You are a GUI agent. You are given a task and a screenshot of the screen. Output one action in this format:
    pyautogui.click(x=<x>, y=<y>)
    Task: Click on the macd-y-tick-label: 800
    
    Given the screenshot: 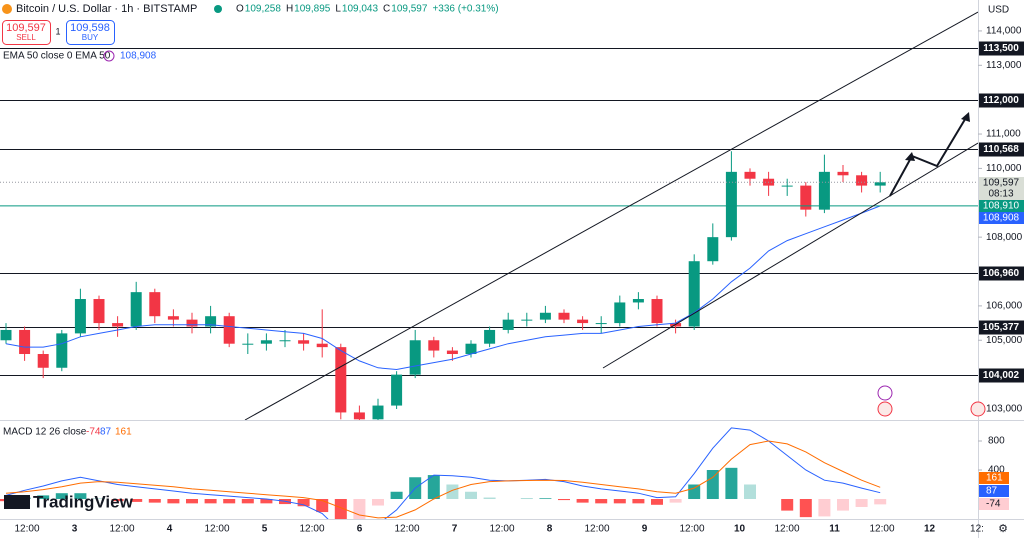 What is the action you would take?
    pyautogui.click(x=996, y=441)
    